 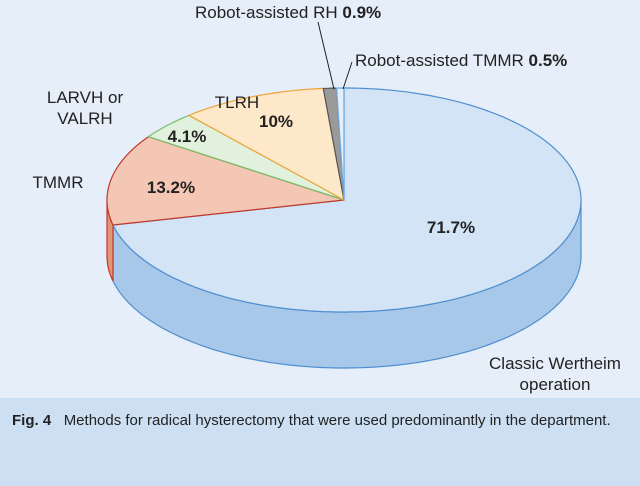 I want to click on category-label: TMMR, so click(x=58, y=182).